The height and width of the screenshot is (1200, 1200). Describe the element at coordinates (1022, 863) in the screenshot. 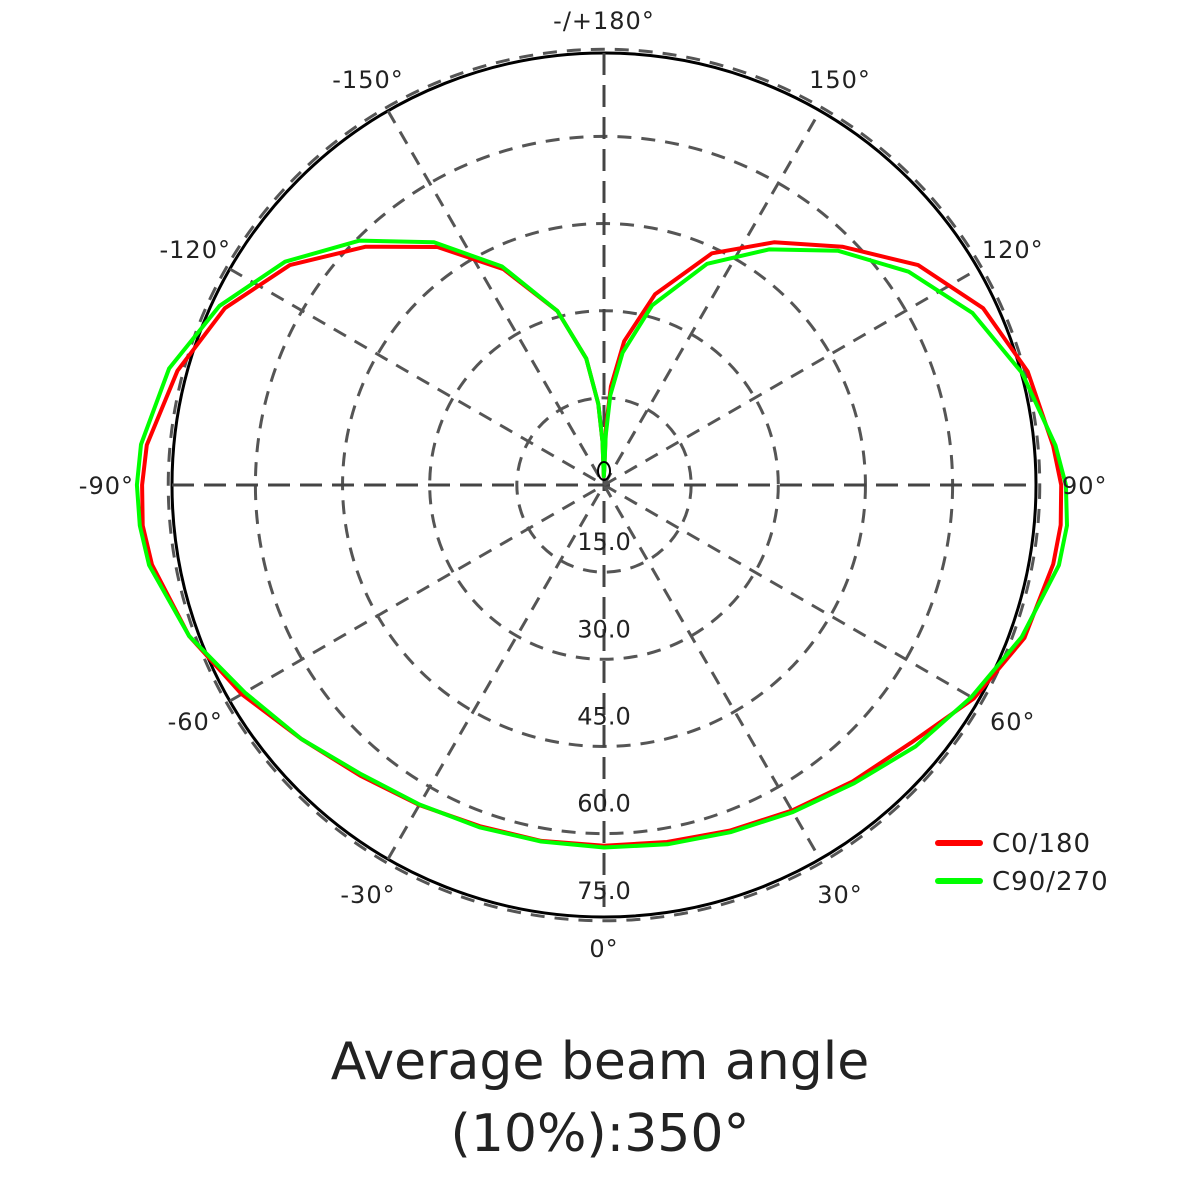

I see `legend: C0/180 C90/270` at that location.